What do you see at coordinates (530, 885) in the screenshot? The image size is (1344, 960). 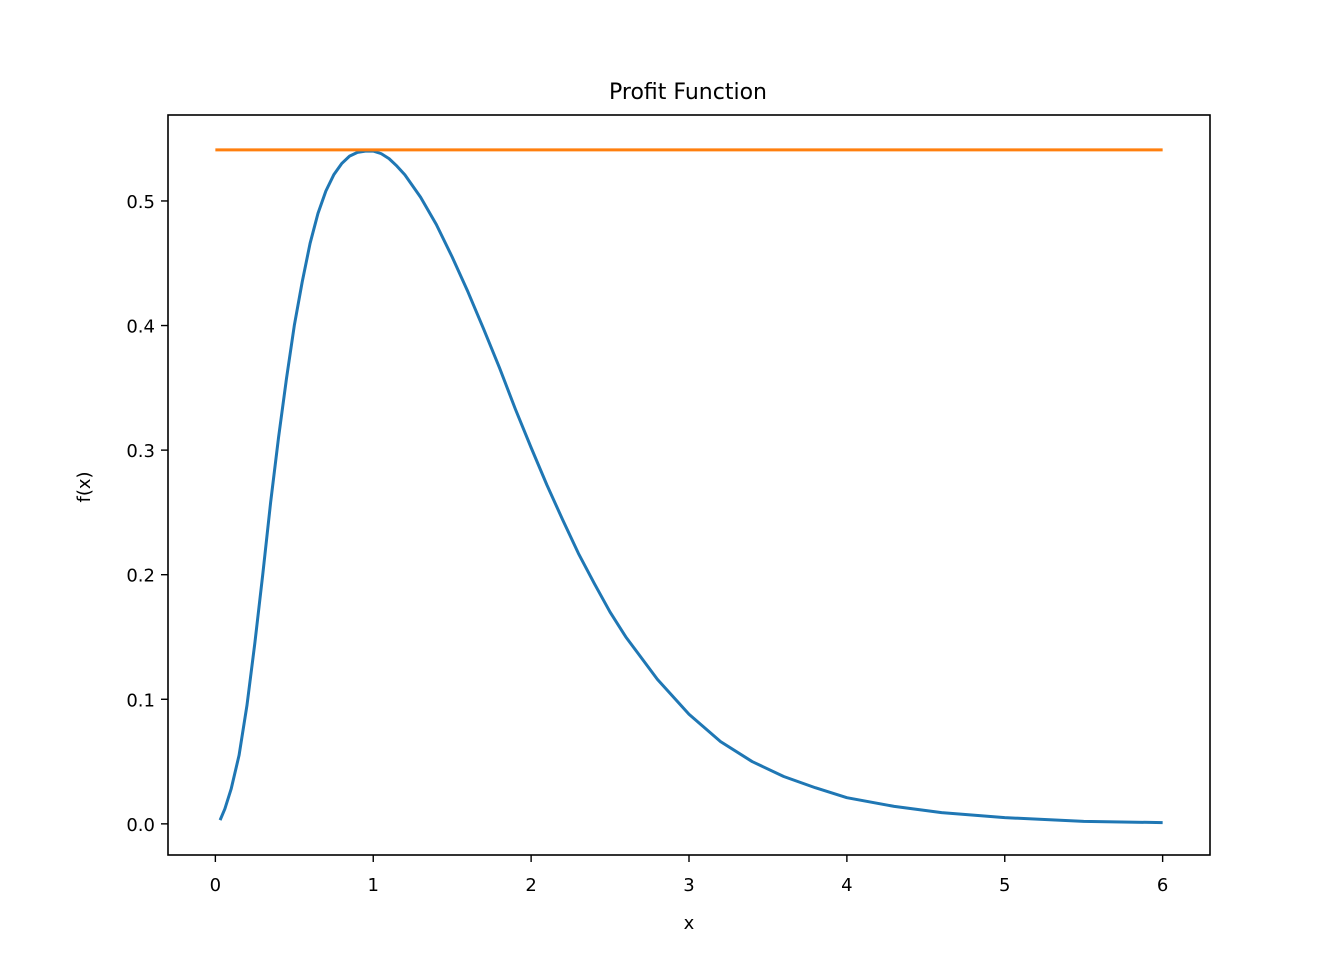 I see `x-tick-label: 2` at bounding box center [530, 885].